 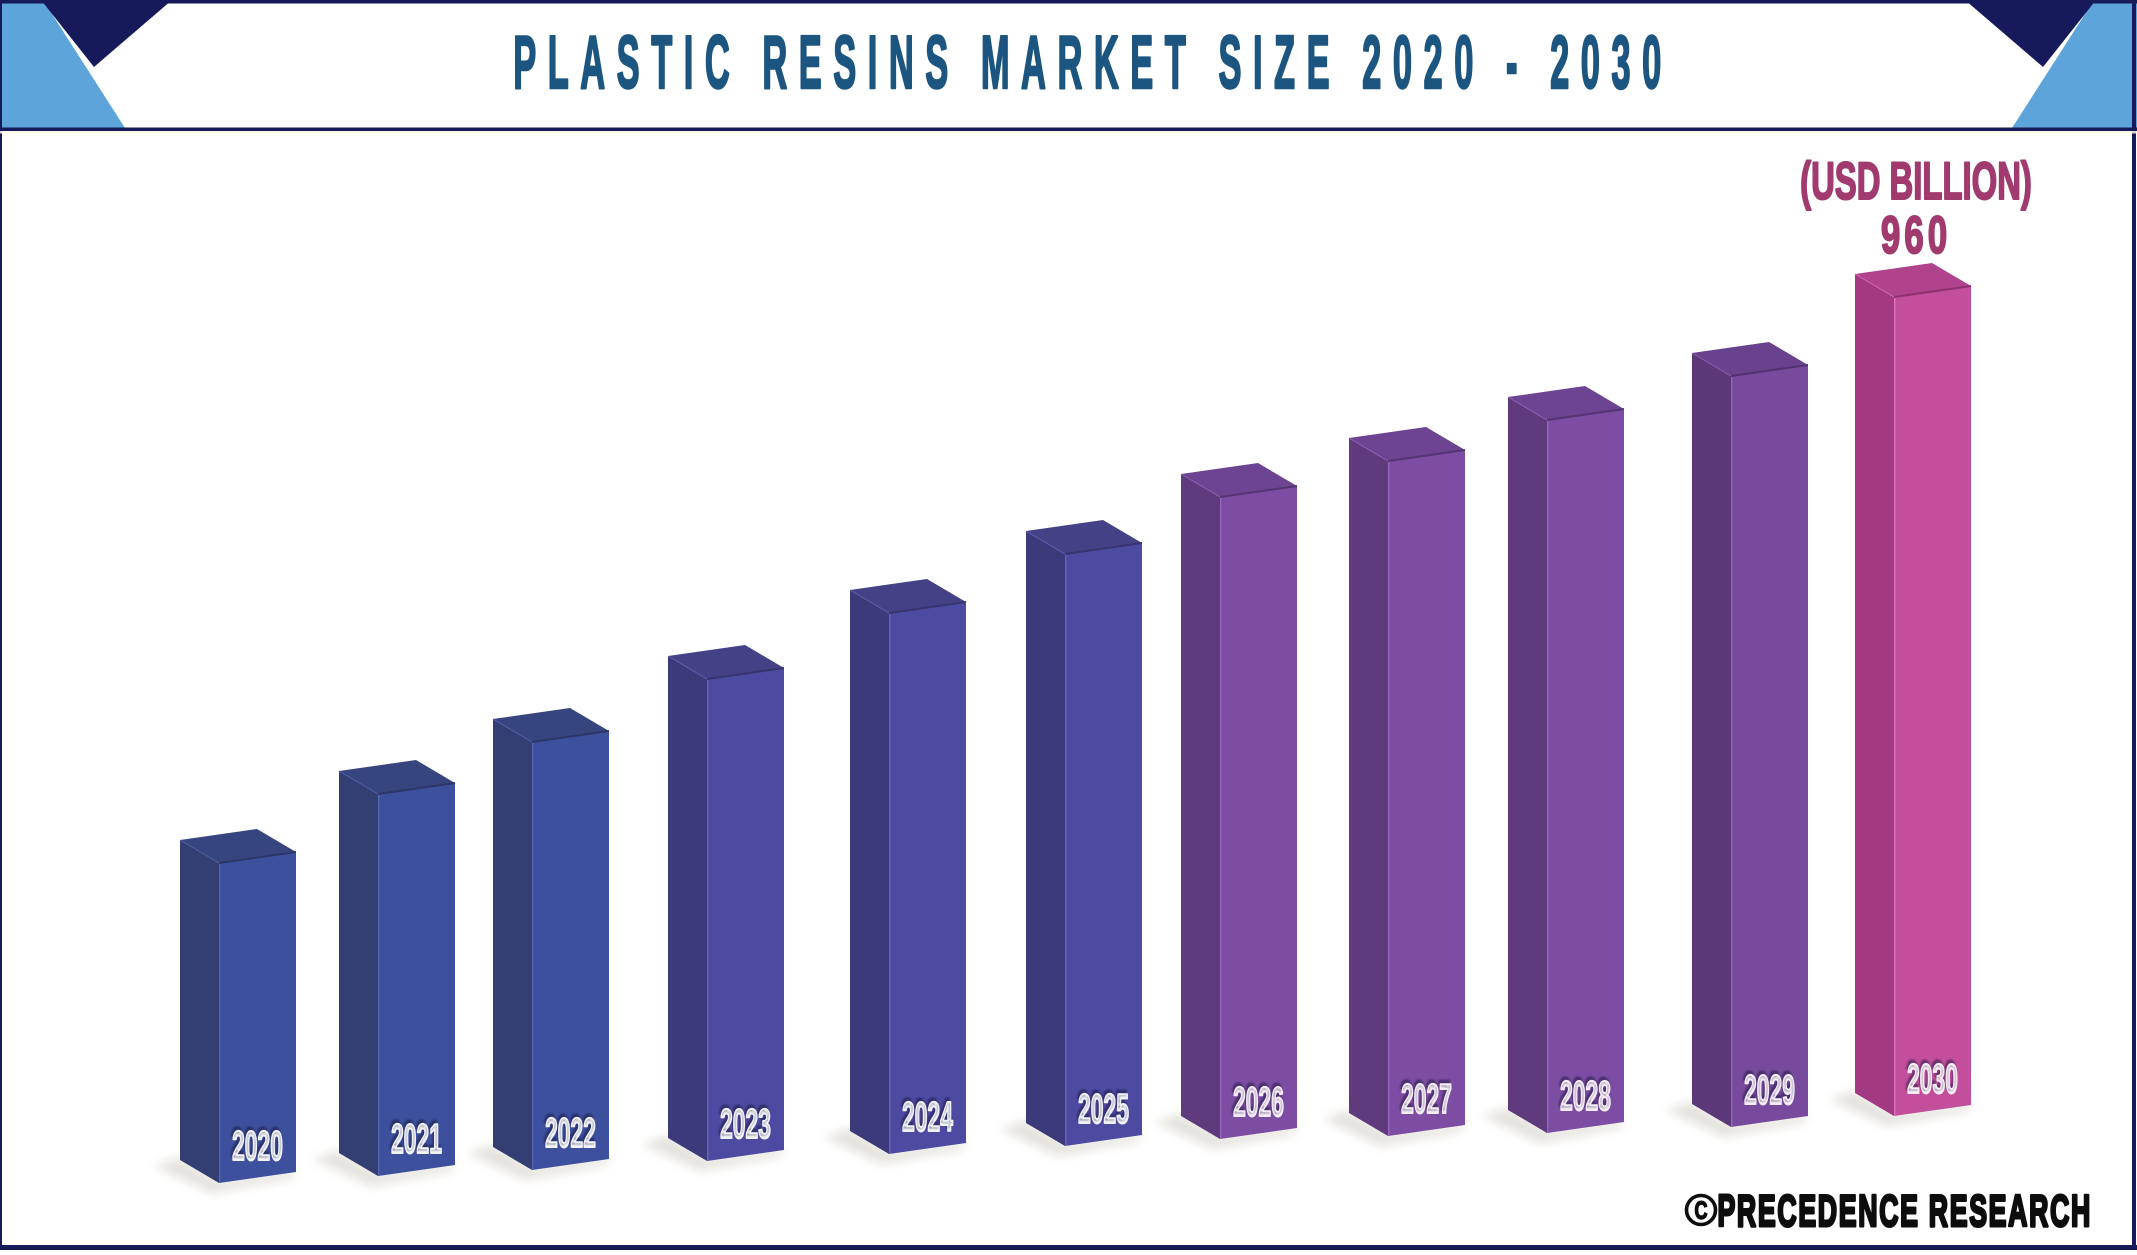 I want to click on svg-text: (USD BILLION), so click(x=1916, y=181).